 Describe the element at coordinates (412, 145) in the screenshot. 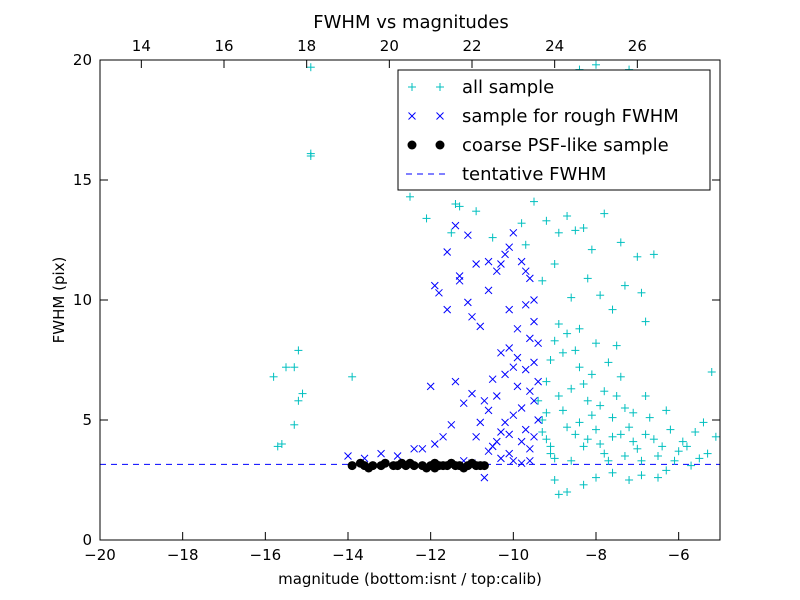

I see `legend-marker` at that location.